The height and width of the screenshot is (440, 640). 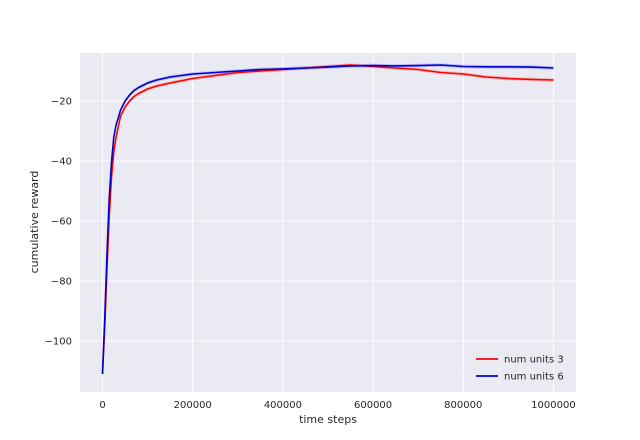 I want to click on legend-label: num units 3, so click(x=534, y=360).